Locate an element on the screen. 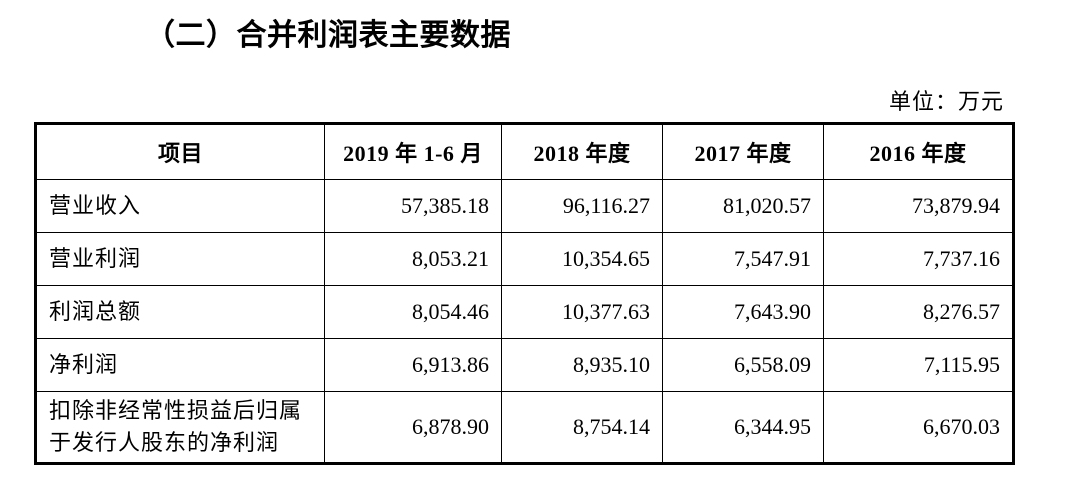 This screenshot has width=1080, height=486. cell-value: 7,737.16 is located at coordinates (918, 259).